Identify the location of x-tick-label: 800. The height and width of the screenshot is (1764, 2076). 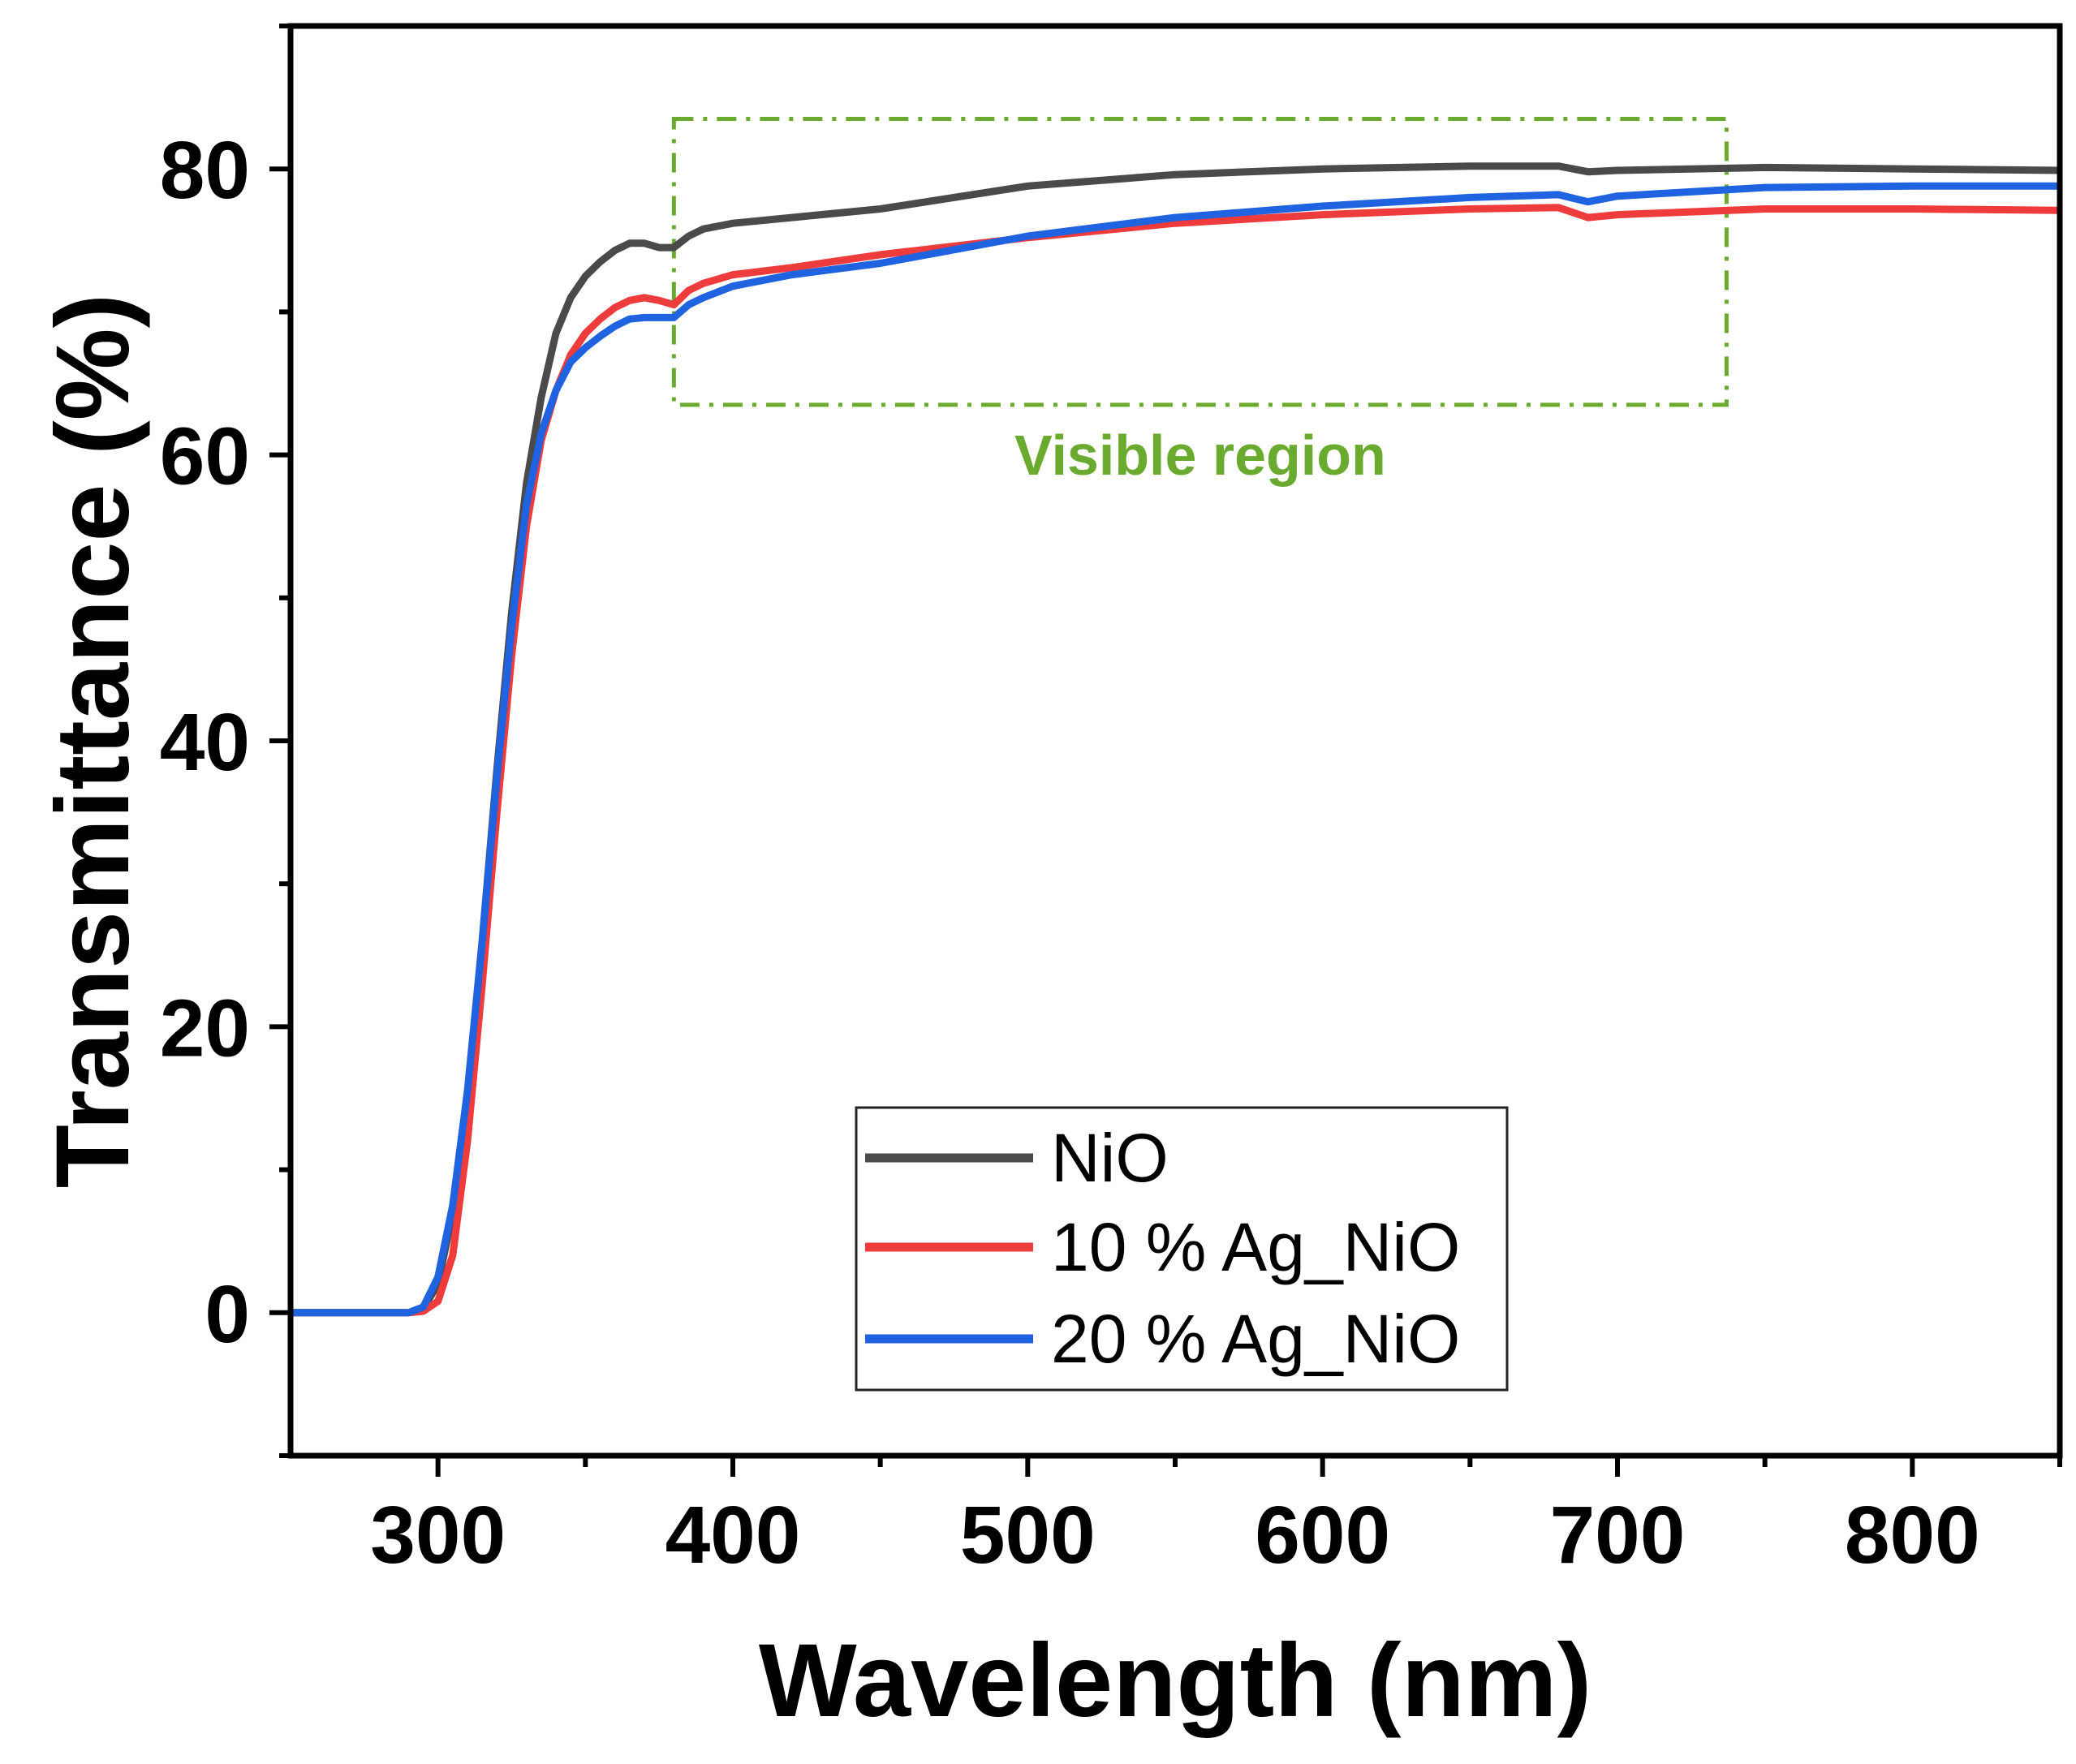
(1912, 1535).